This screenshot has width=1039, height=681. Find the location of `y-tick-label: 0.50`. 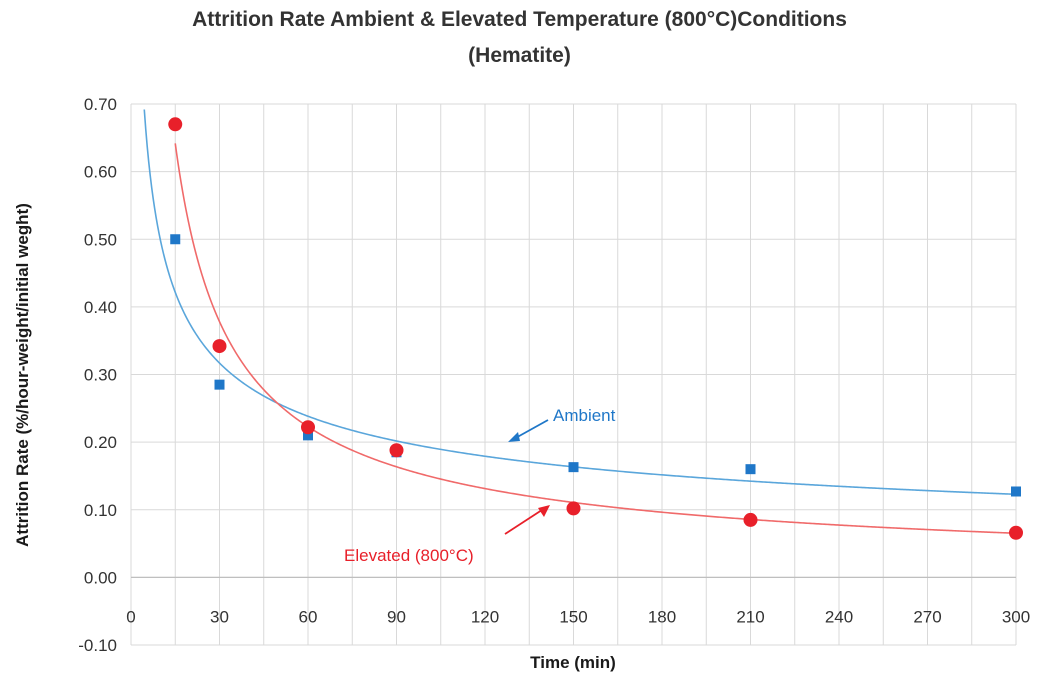

y-tick-label: 0.50 is located at coordinates (100, 239).